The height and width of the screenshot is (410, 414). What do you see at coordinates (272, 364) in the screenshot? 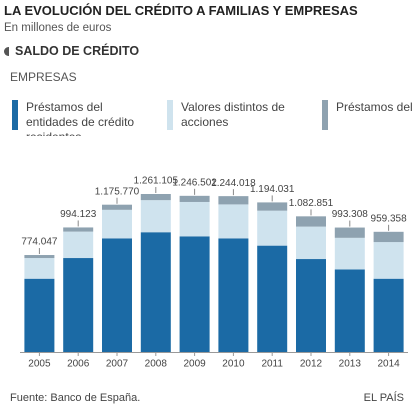
I see `x-tick-label: 2011` at bounding box center [272, 364].